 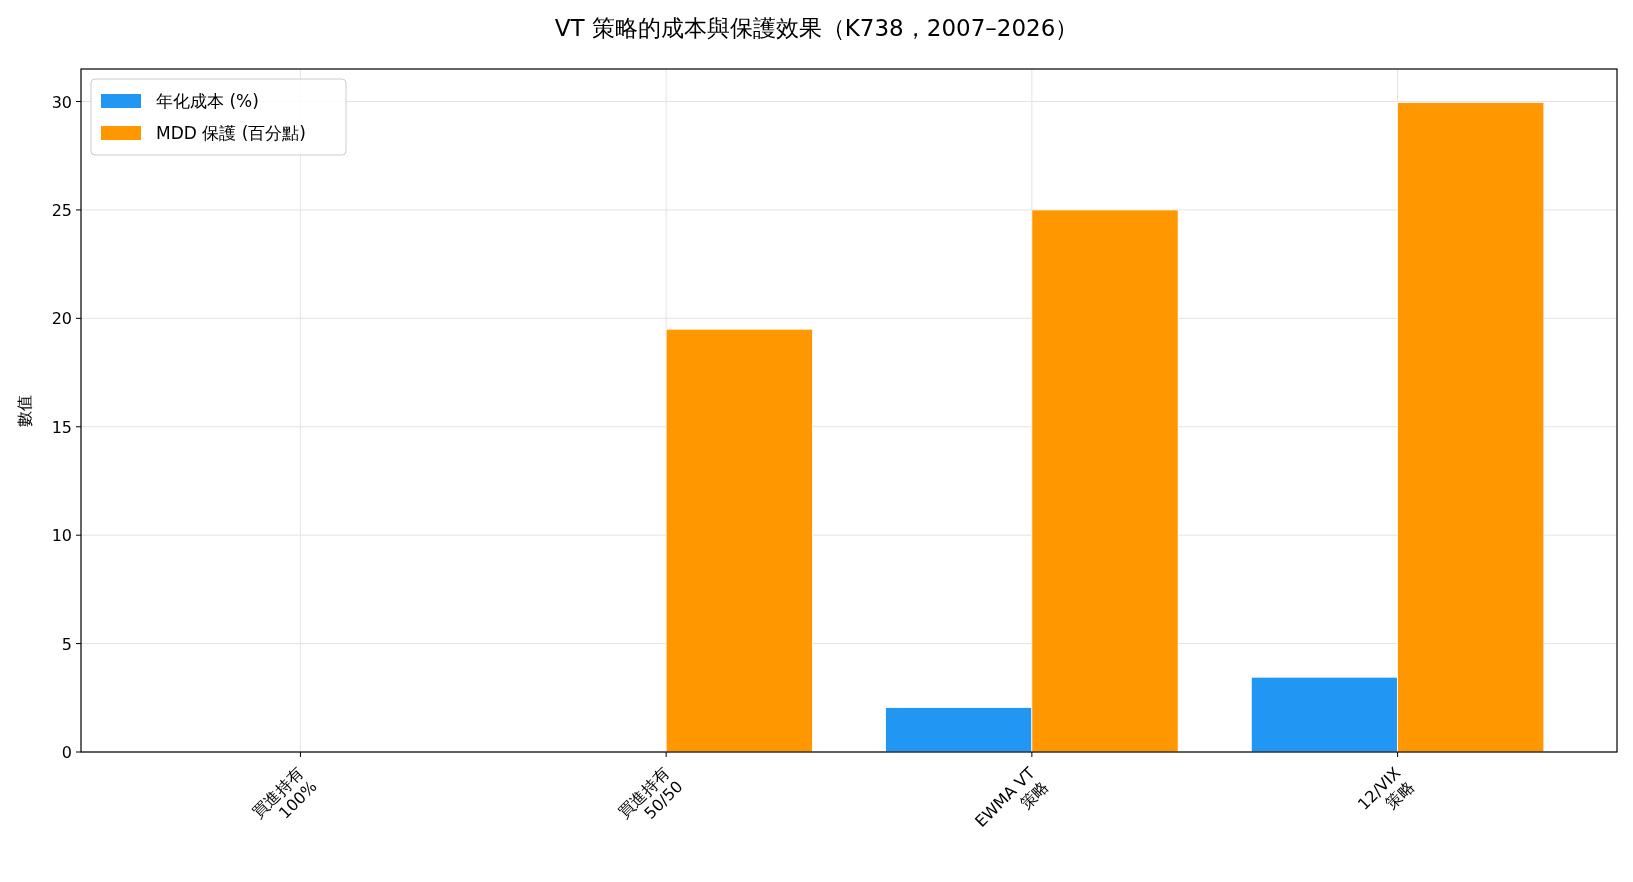 I want to click on chart-title: VT 策略的成本與保護效果（K738，2007–2026）, so click(x=816, y=28).